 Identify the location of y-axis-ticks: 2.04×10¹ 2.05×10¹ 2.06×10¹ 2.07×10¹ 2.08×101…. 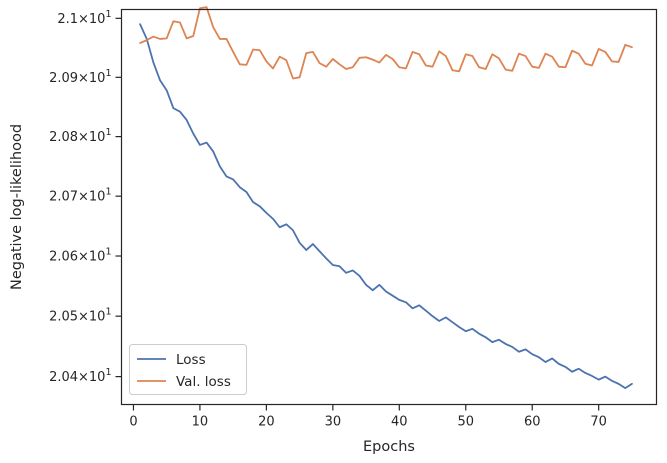
(85, 197).